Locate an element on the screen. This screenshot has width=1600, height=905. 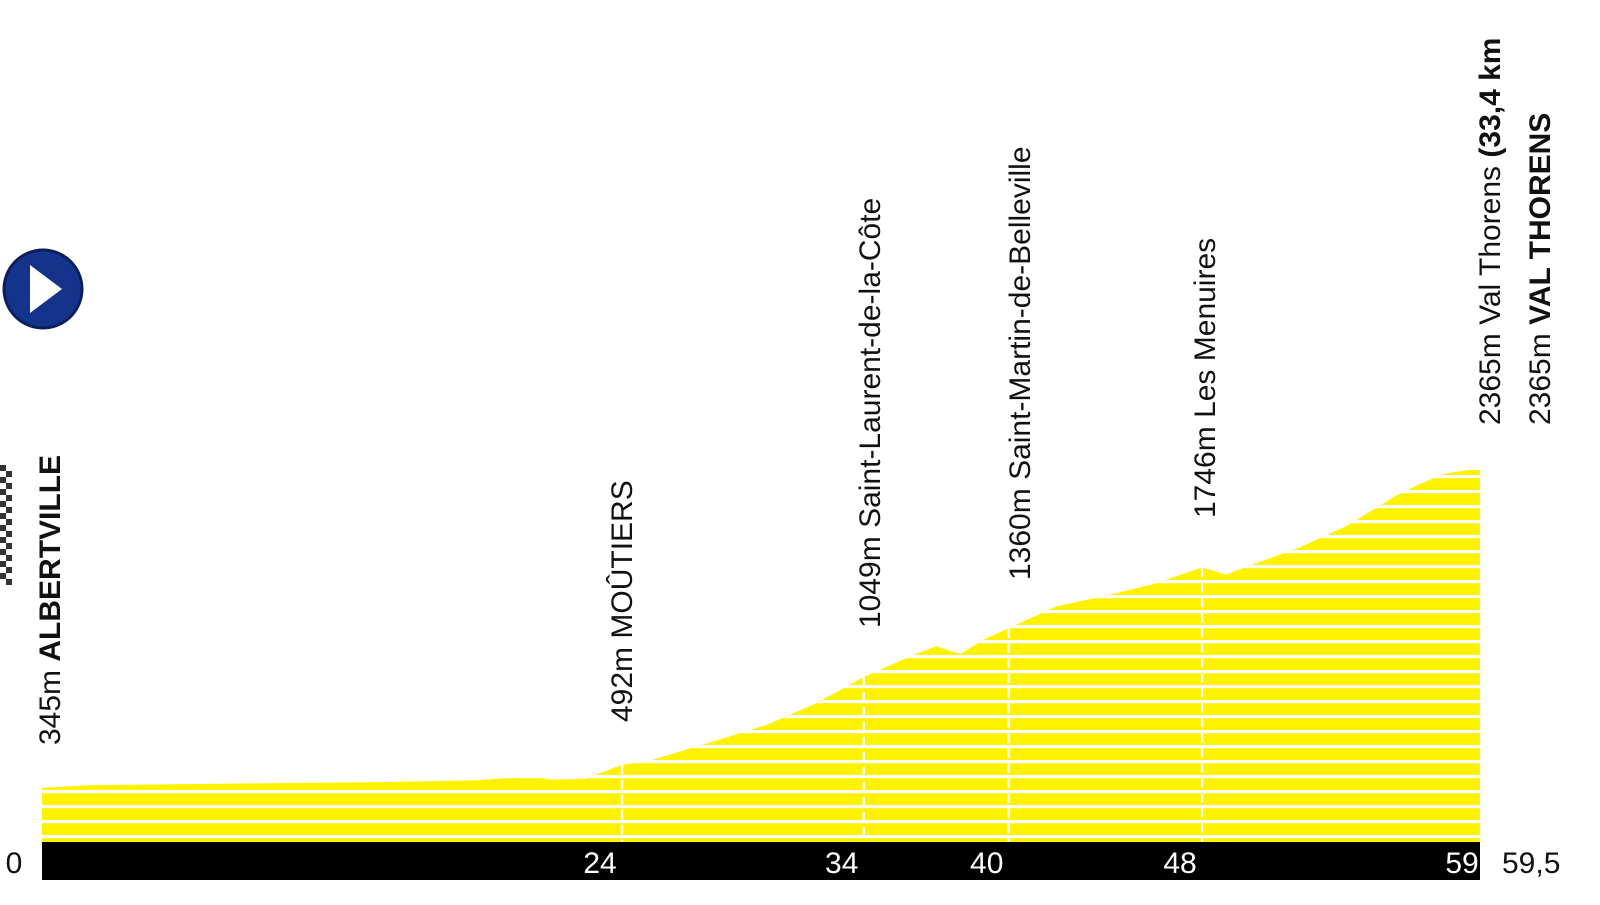
start-flag-icon is located at coordinates (6, 525).